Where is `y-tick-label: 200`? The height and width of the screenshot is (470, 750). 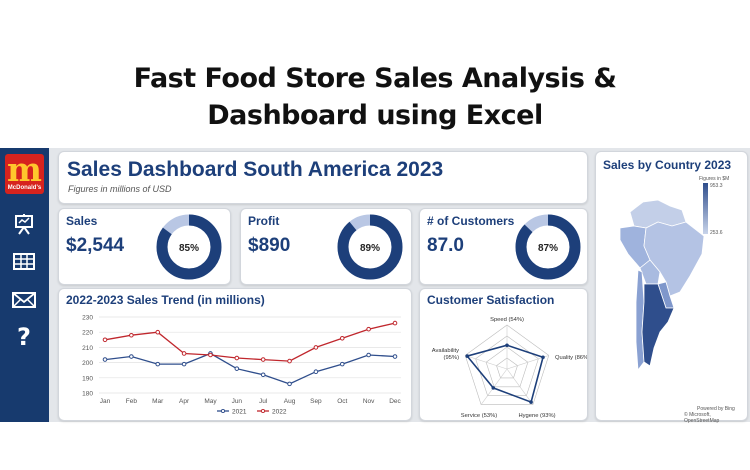
y-tick-label: 200 is located at coordinates (87, 363).